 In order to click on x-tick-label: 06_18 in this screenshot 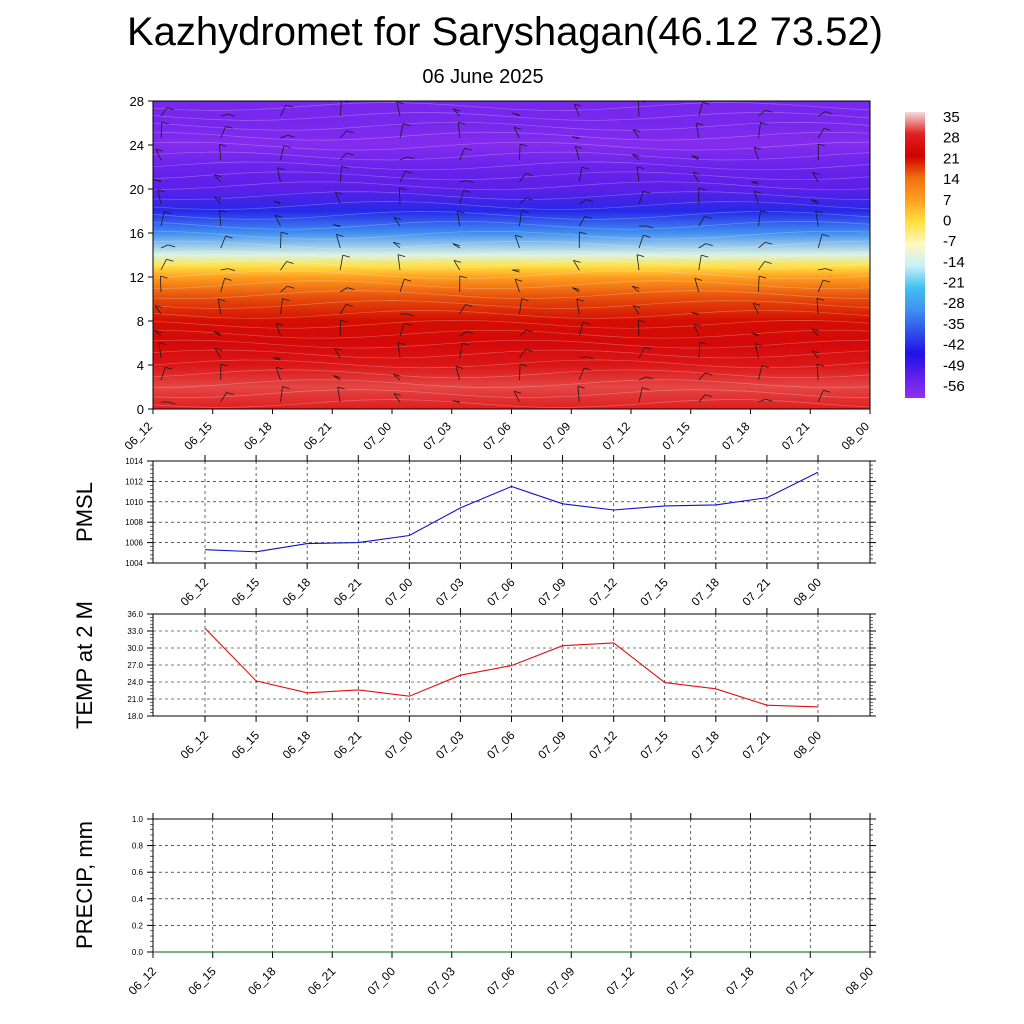, I will do `click(297, 592)`.